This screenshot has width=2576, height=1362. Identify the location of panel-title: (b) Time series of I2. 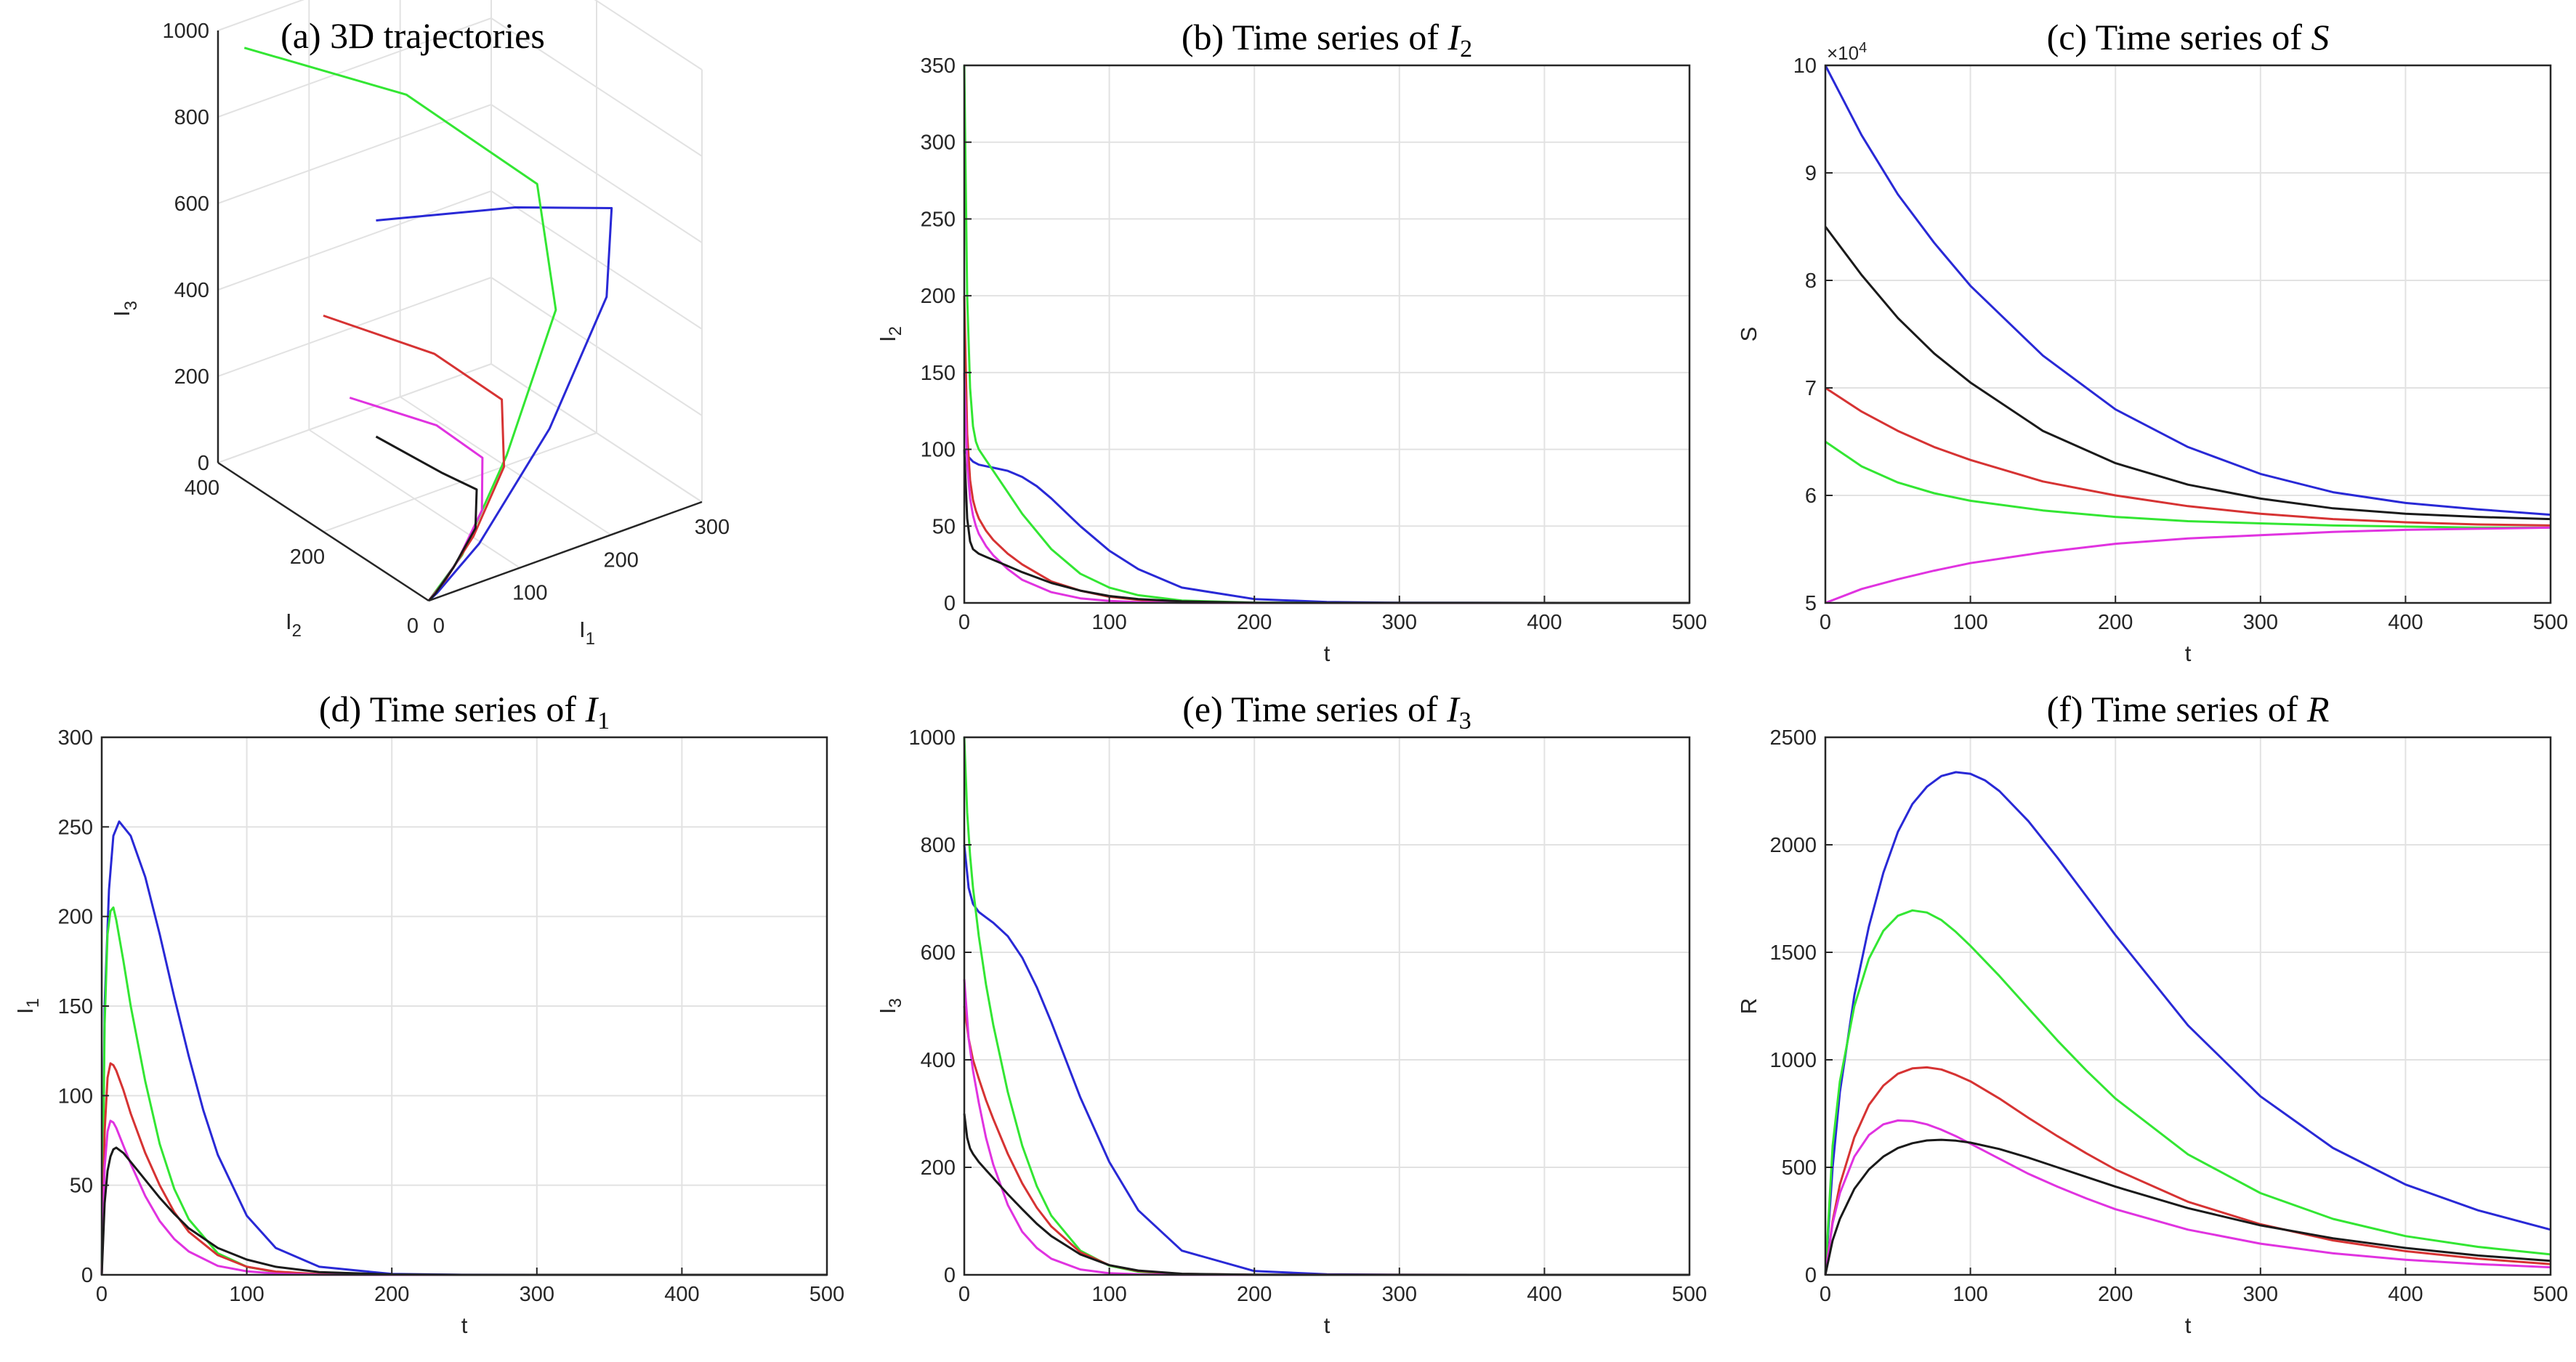
(1327, 39).